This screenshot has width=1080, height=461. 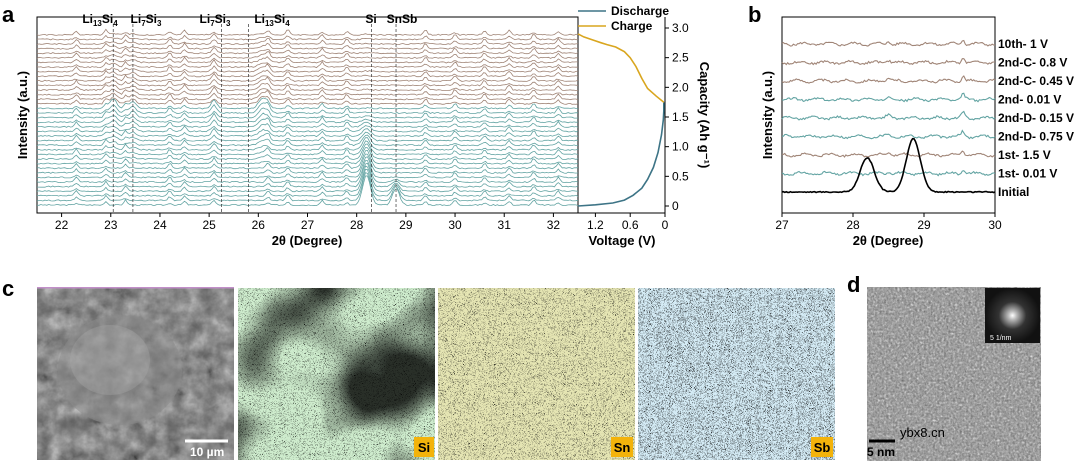 What do you see at coordinates (621, 154) in the screenshot?
I see `discharge-curve` at bounding box center [621, 154].